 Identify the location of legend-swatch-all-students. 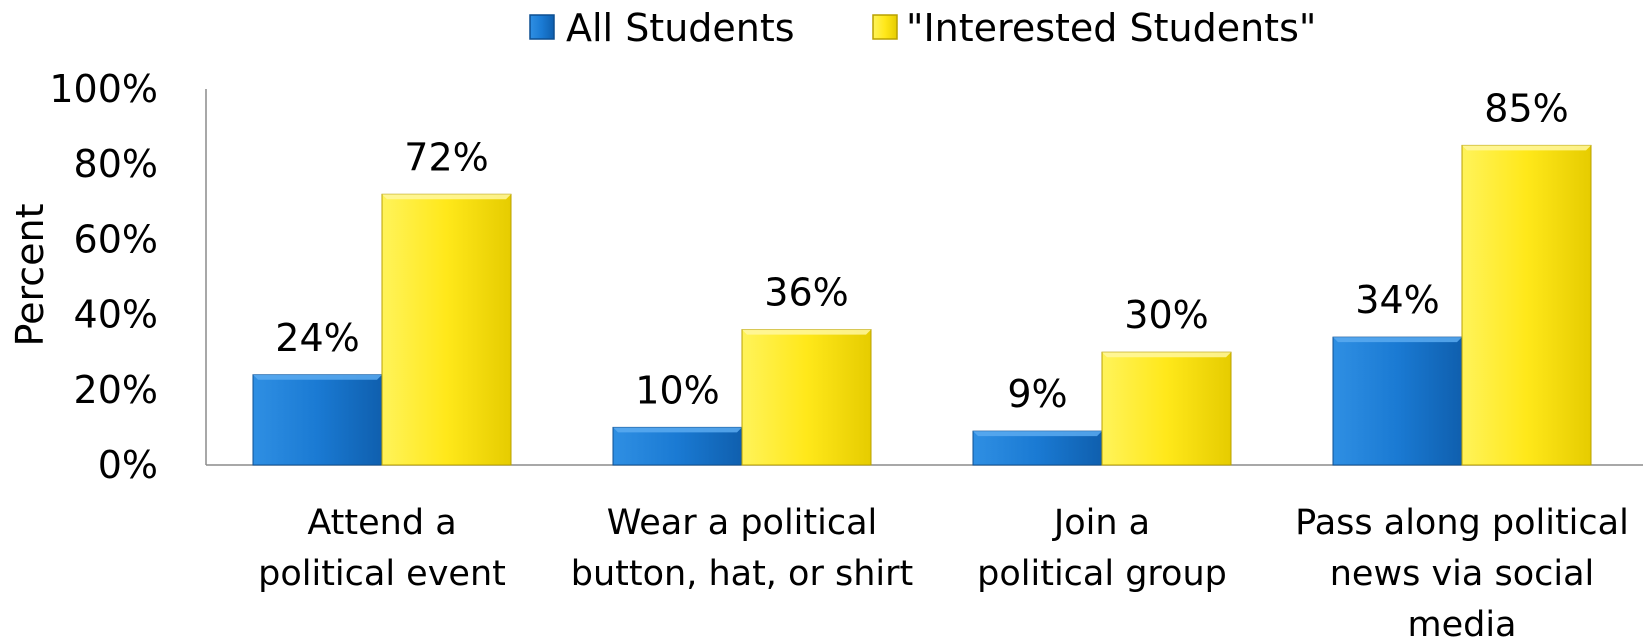
(542, 27).